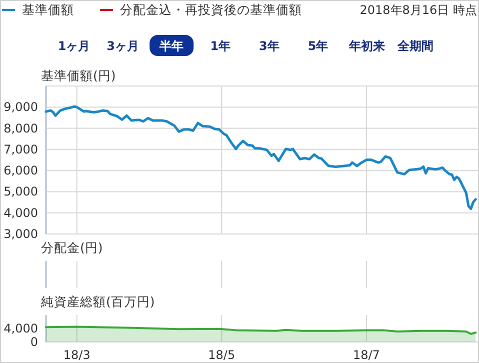  What do you see at coordinates (78, 75) in the screenshot?
I see `chart-title: 基準価額(円)` at bounding box center [78, 75].